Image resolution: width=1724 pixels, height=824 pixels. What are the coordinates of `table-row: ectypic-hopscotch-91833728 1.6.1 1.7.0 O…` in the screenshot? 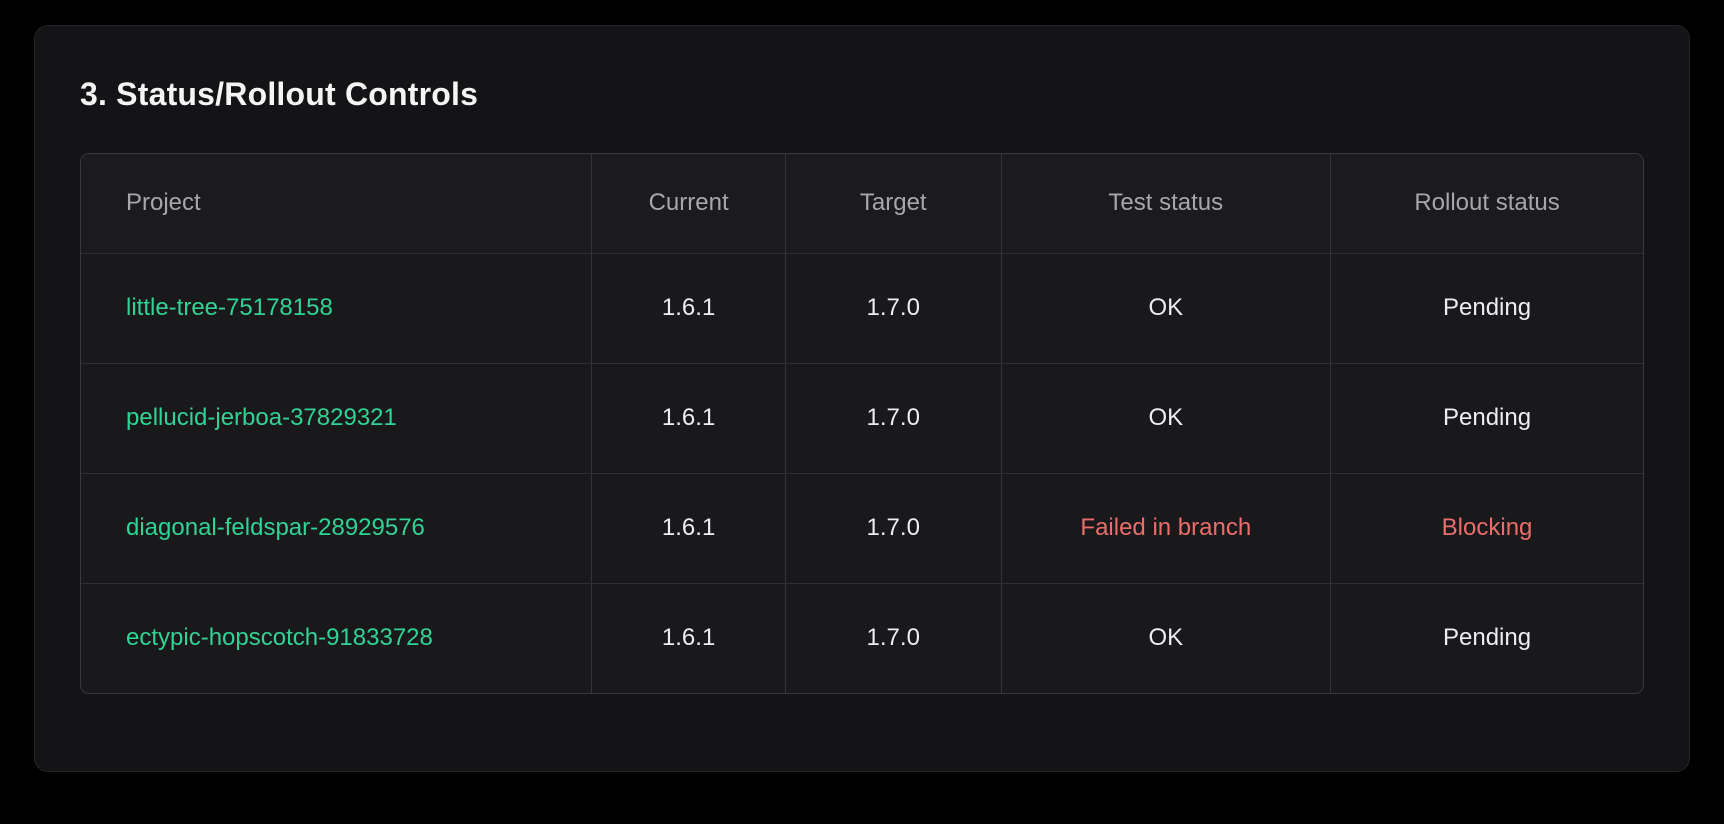 It's located at (862, 638).